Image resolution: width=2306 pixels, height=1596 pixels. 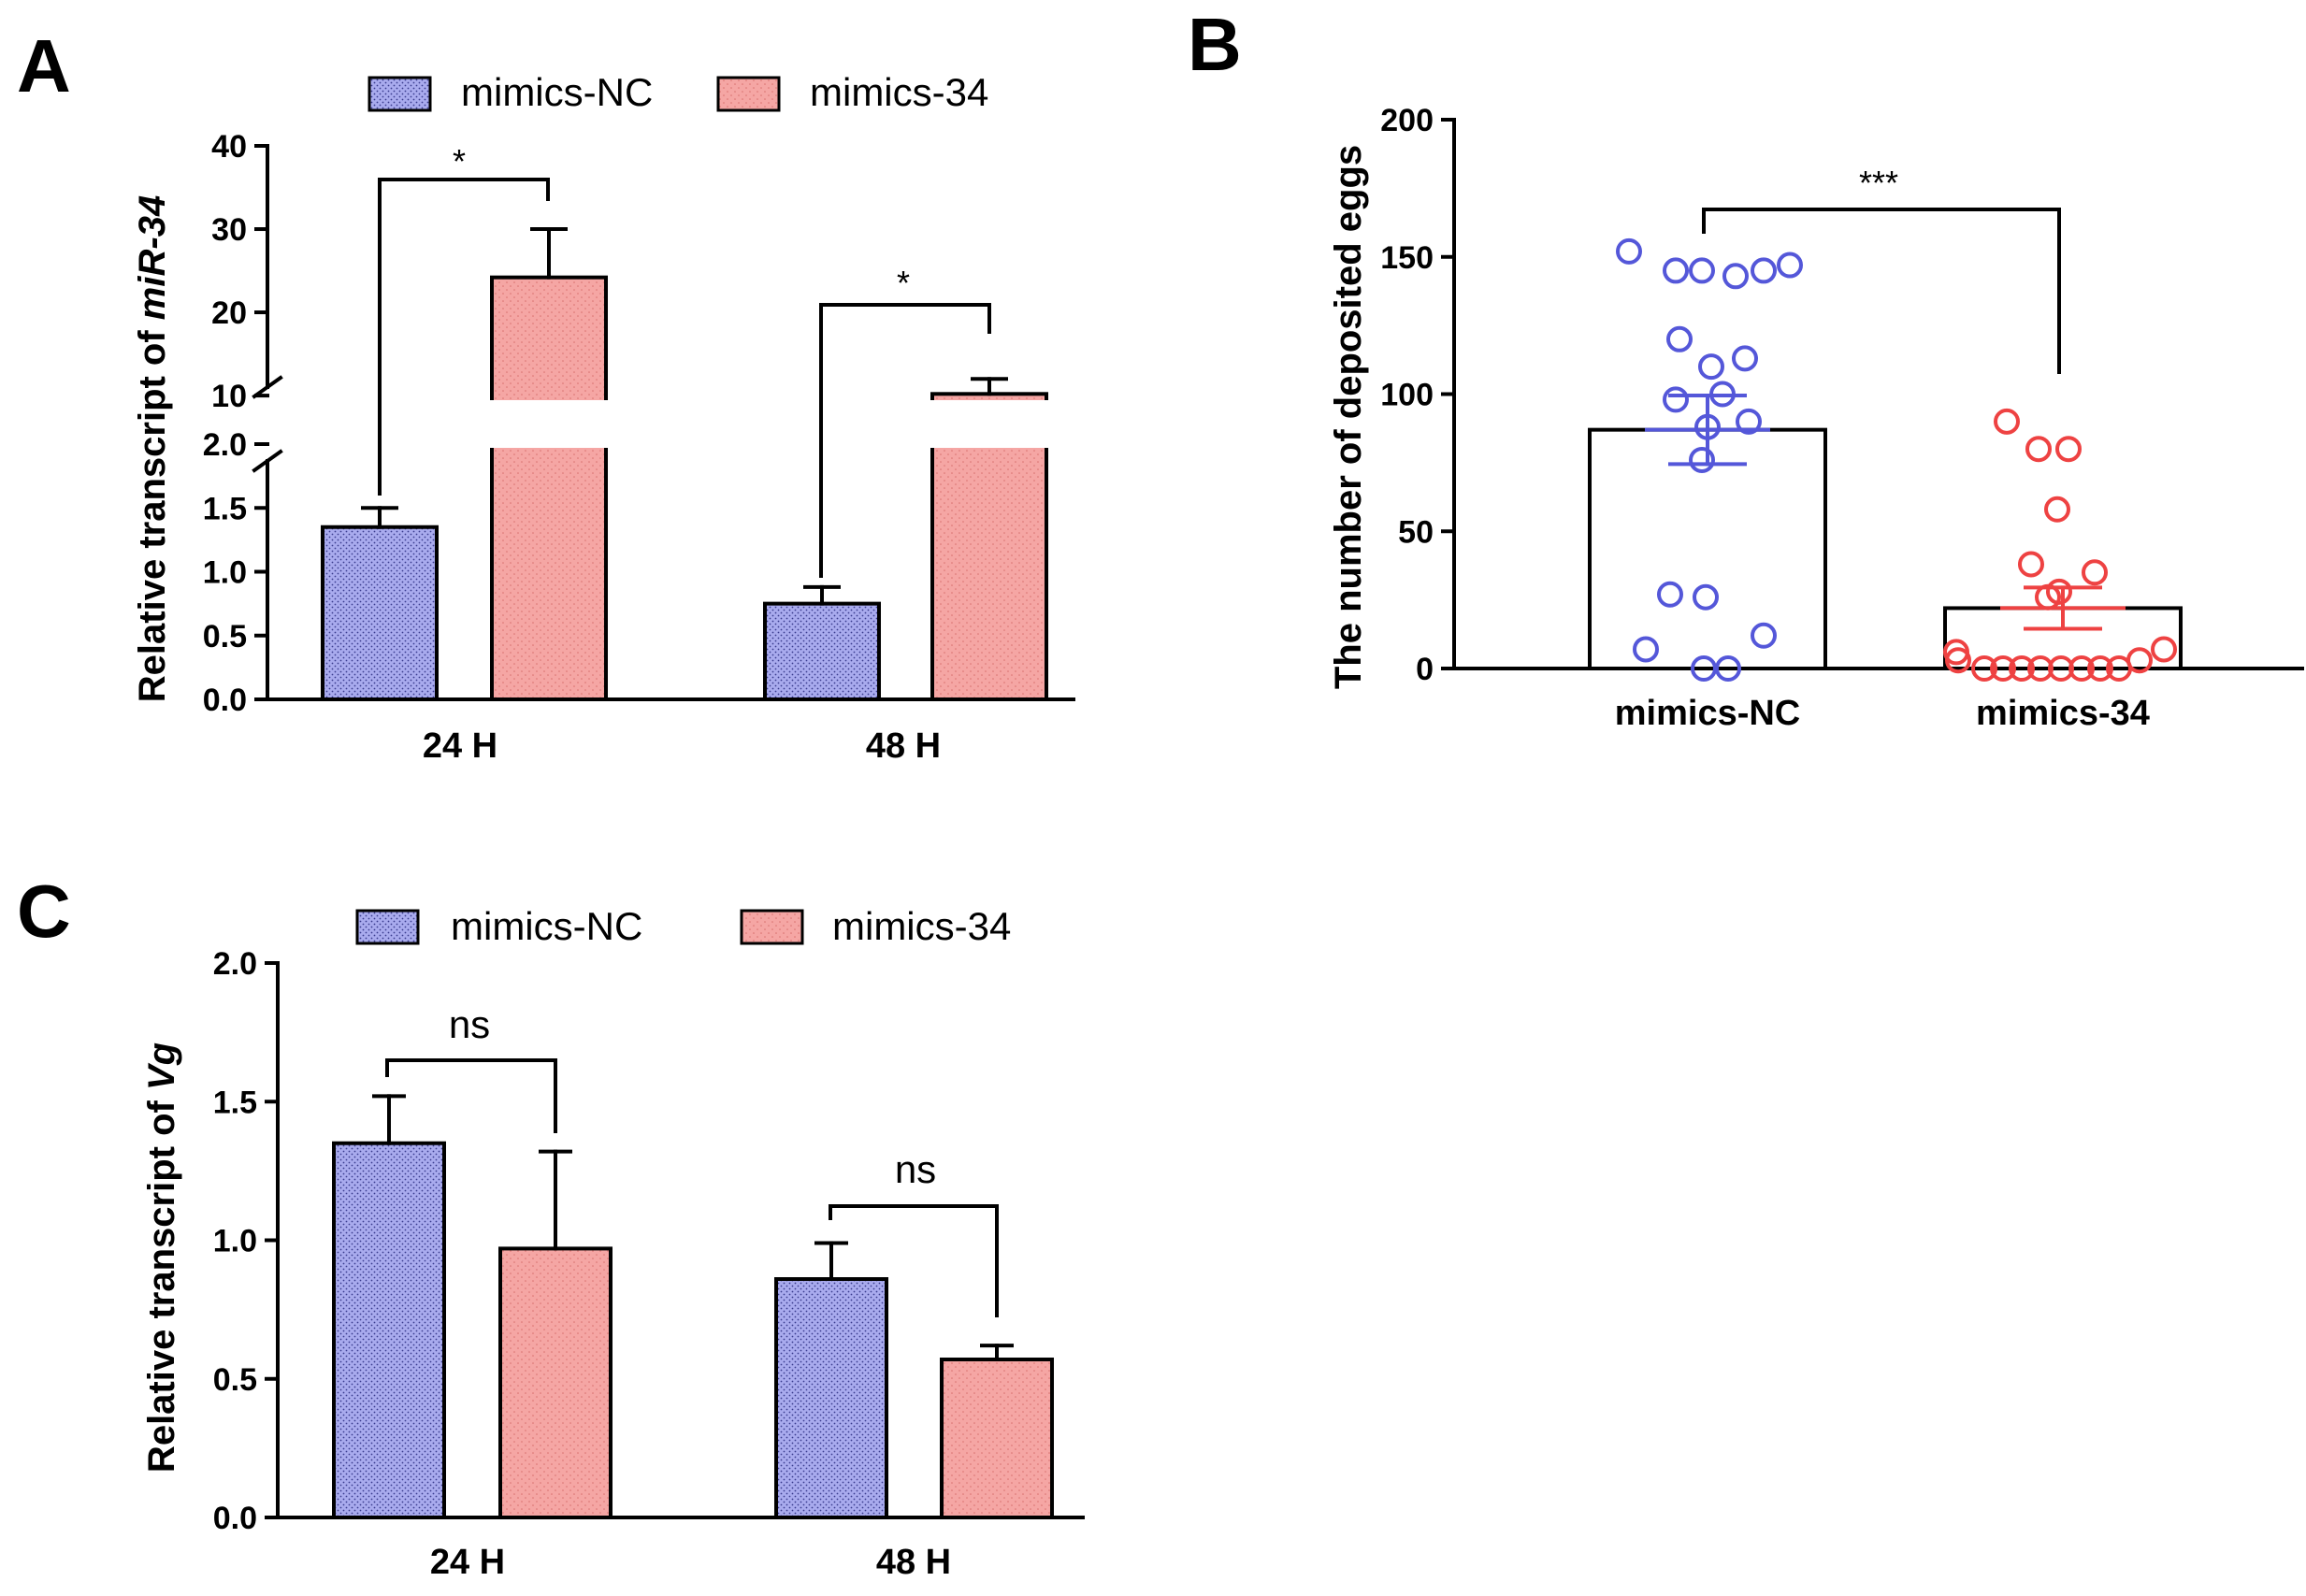 I want to click on c-y-tick-label: 0.0, so click(x=235, y=1518).